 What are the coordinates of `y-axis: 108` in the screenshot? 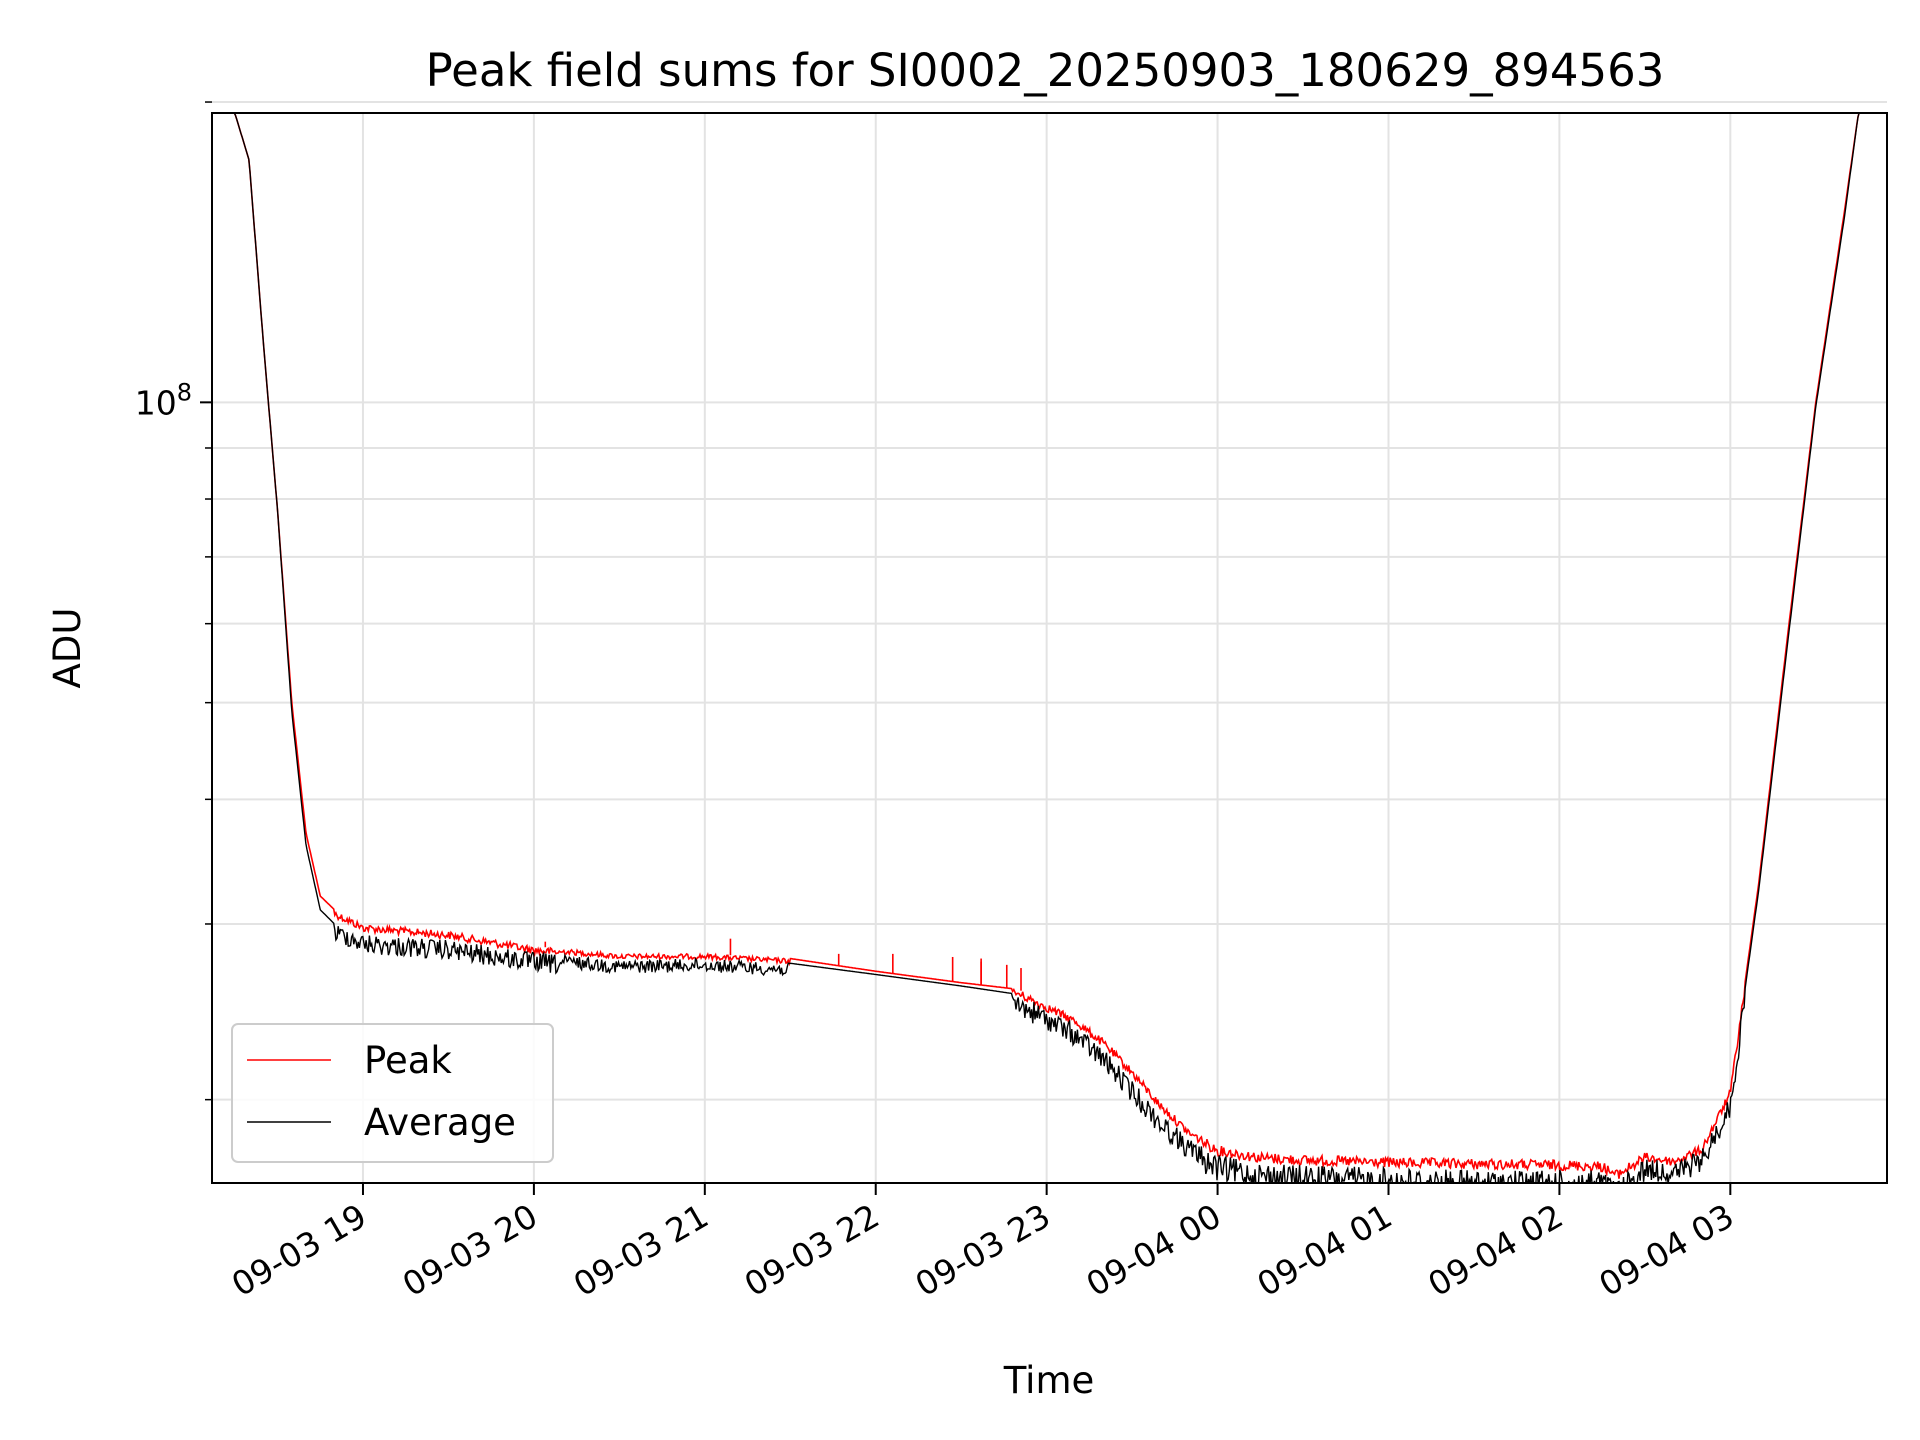 It's located at (173, 601).